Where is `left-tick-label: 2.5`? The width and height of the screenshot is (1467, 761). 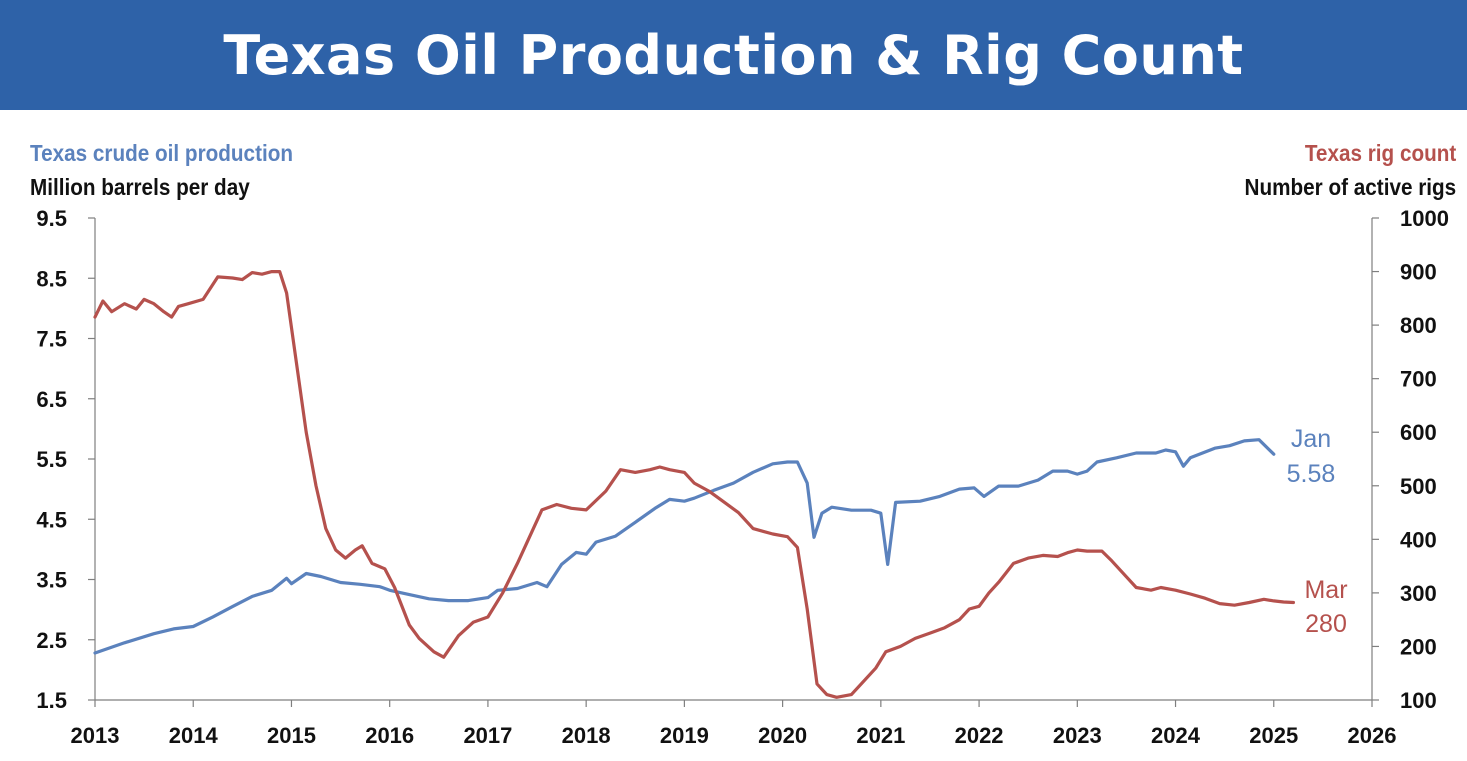 left-tick-label: 2.5 is located at coordinates (51, 640).